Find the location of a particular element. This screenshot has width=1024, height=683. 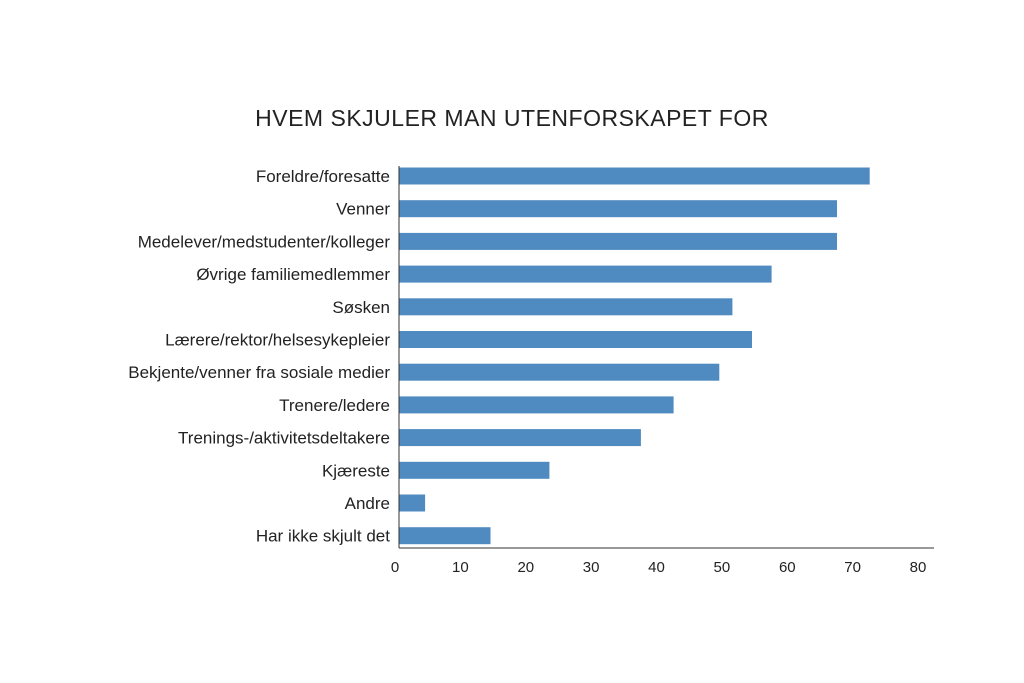

x-tick-label: 10 is located at coordinates (460, 567).